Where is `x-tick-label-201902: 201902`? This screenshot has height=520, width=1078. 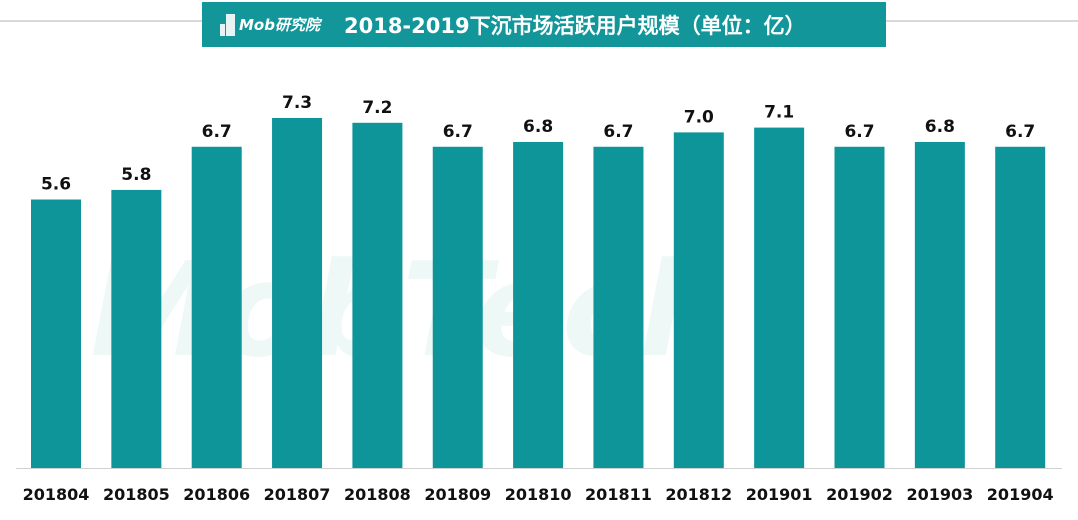 x-tick-label-201902: 201902 is located at coordinates (859, 494).